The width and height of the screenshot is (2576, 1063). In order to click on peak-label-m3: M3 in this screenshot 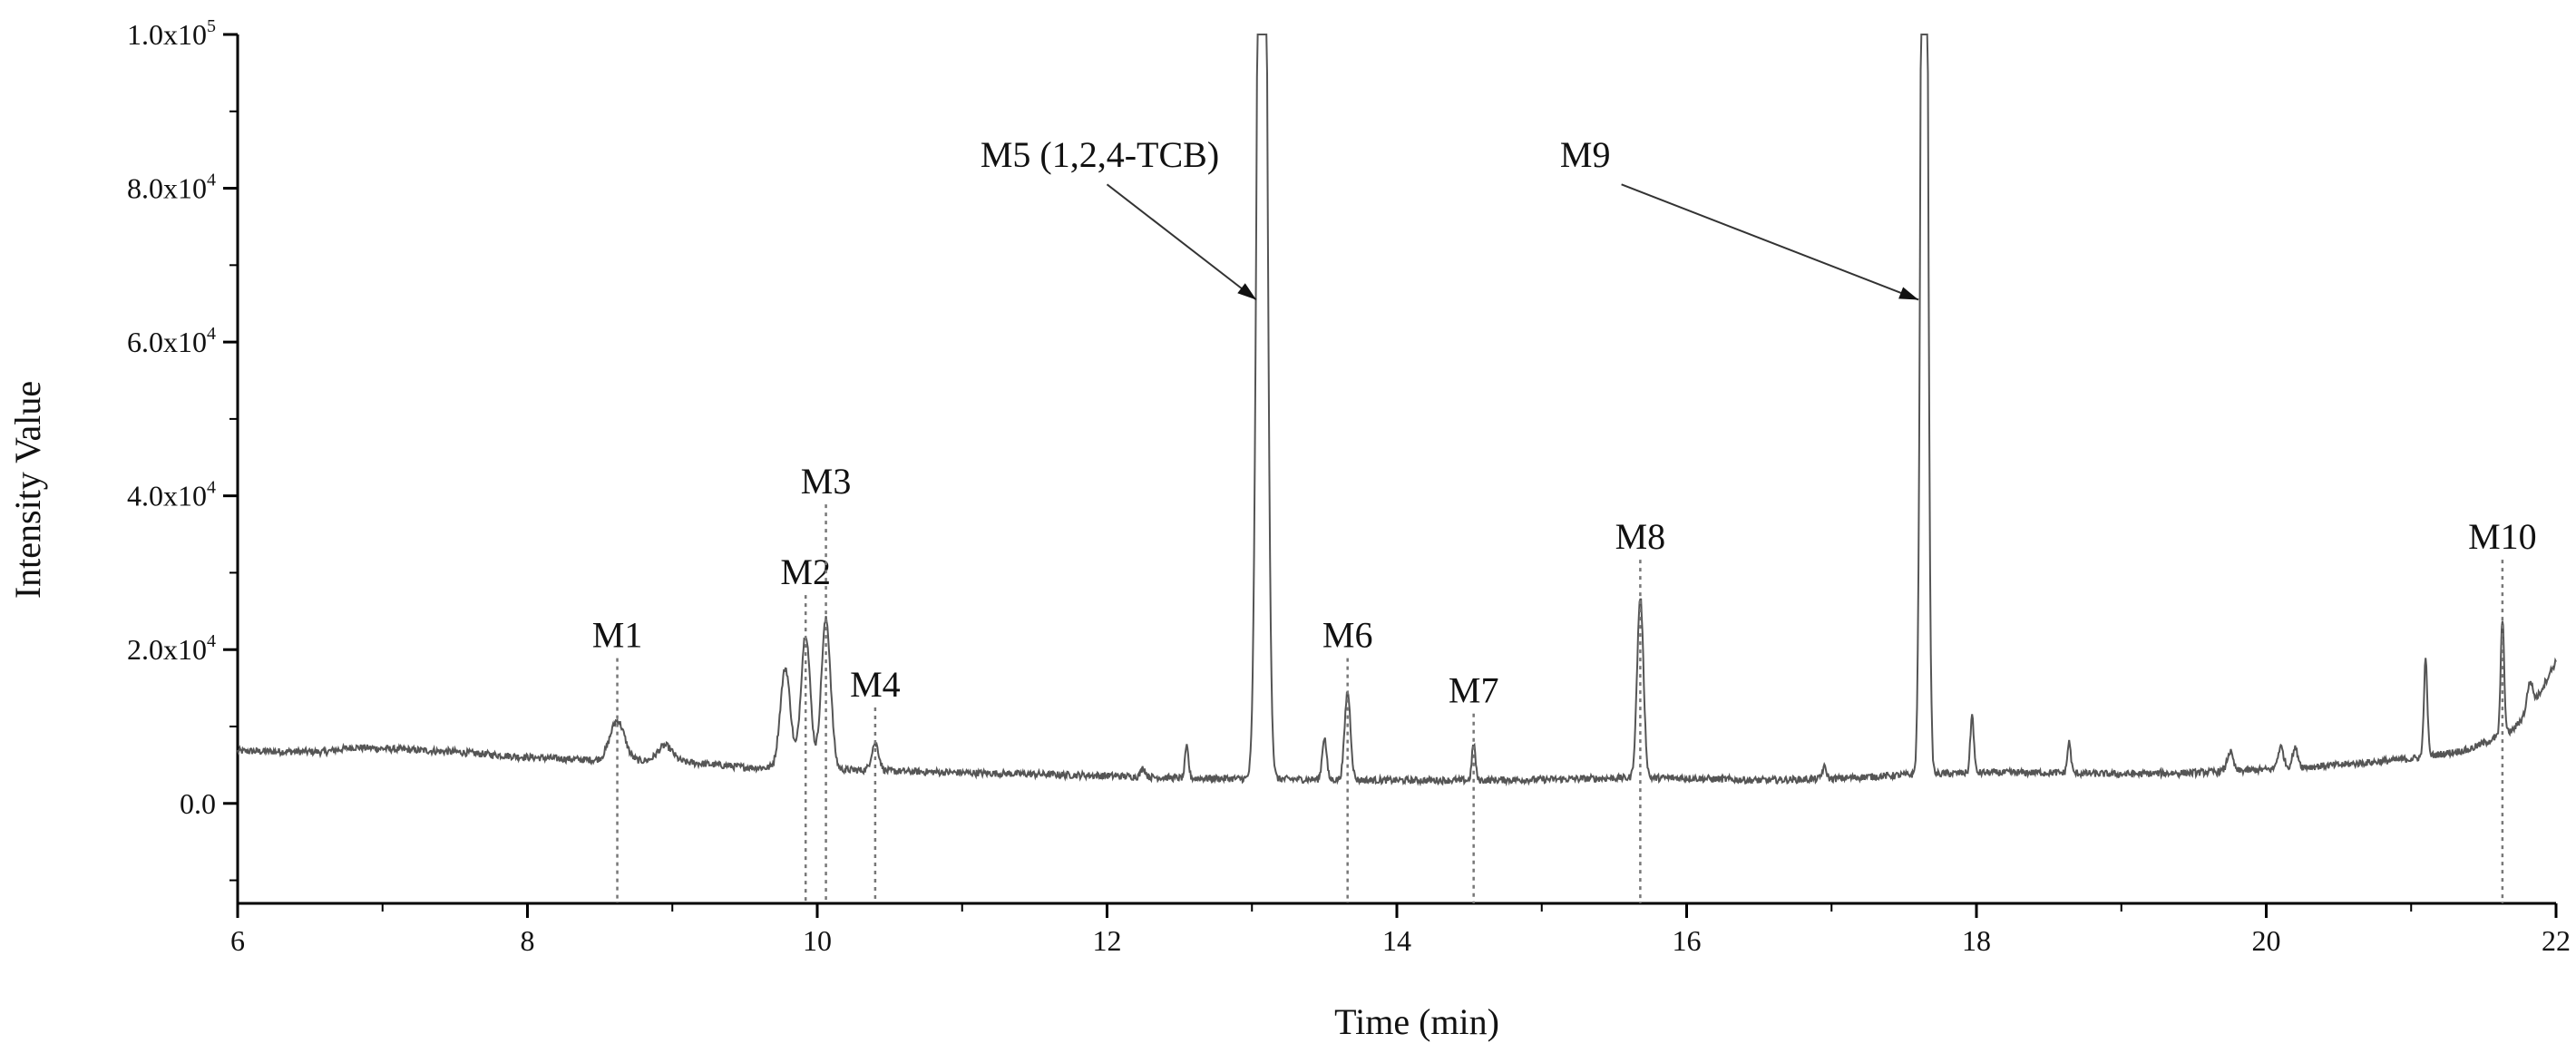, I will do `click(826, 481)`.